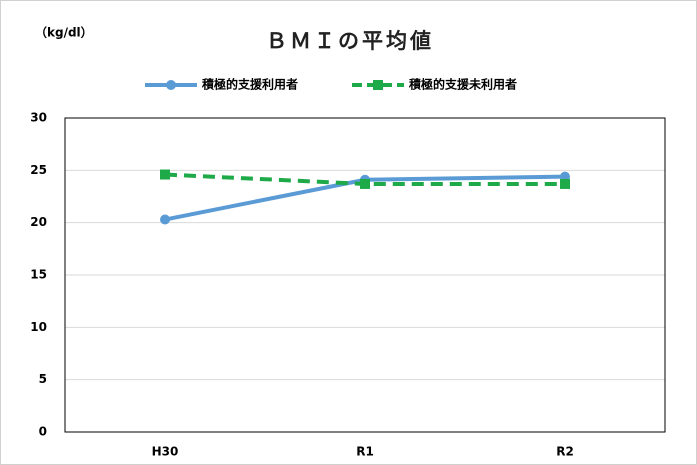 This screenshot has width=697, height=465. I want to click on y-tick-label: 20, so click(38, 222).